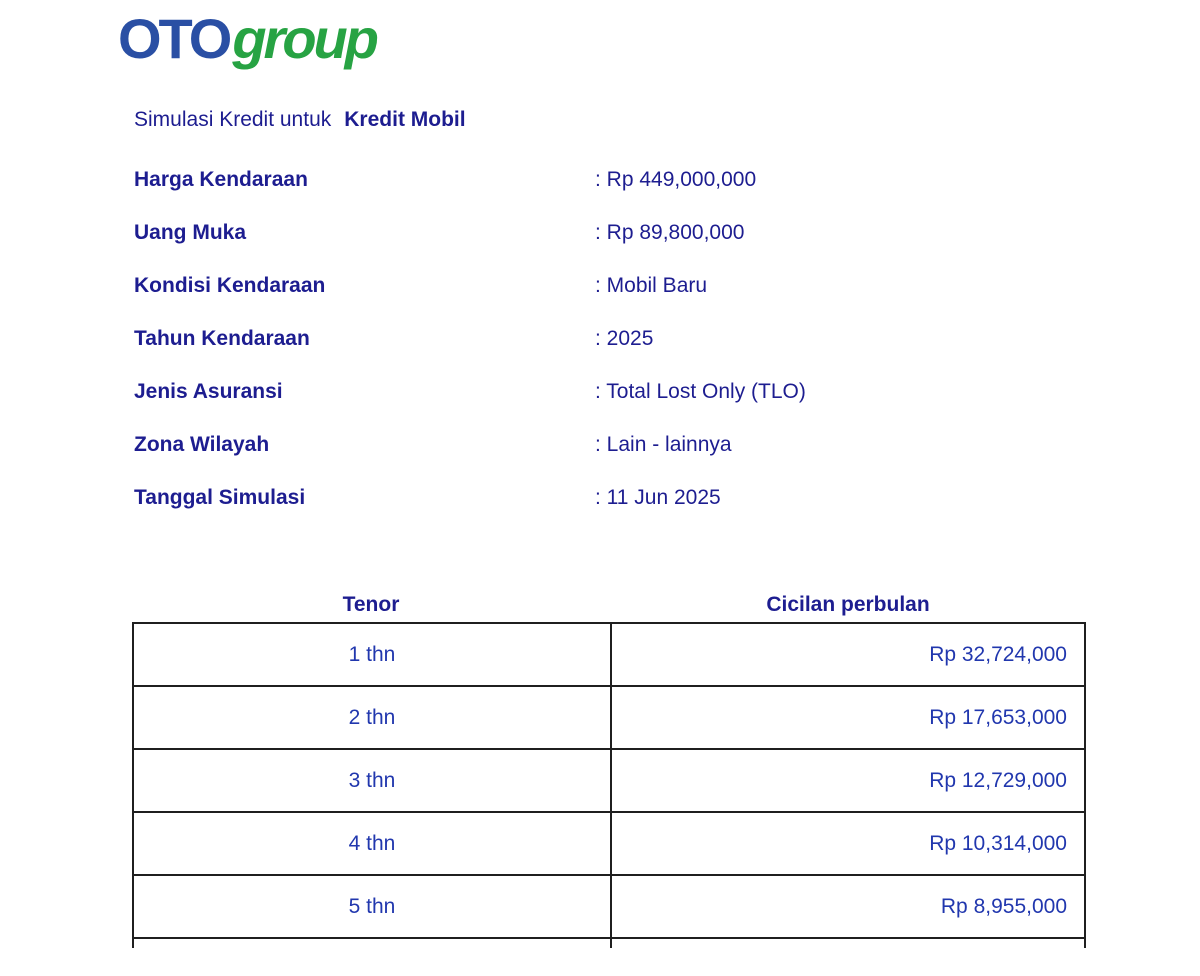 The height and width of the screenshot is (976, 1200). I want to click on tenor-cell: 1 thn, so click(373, 654).